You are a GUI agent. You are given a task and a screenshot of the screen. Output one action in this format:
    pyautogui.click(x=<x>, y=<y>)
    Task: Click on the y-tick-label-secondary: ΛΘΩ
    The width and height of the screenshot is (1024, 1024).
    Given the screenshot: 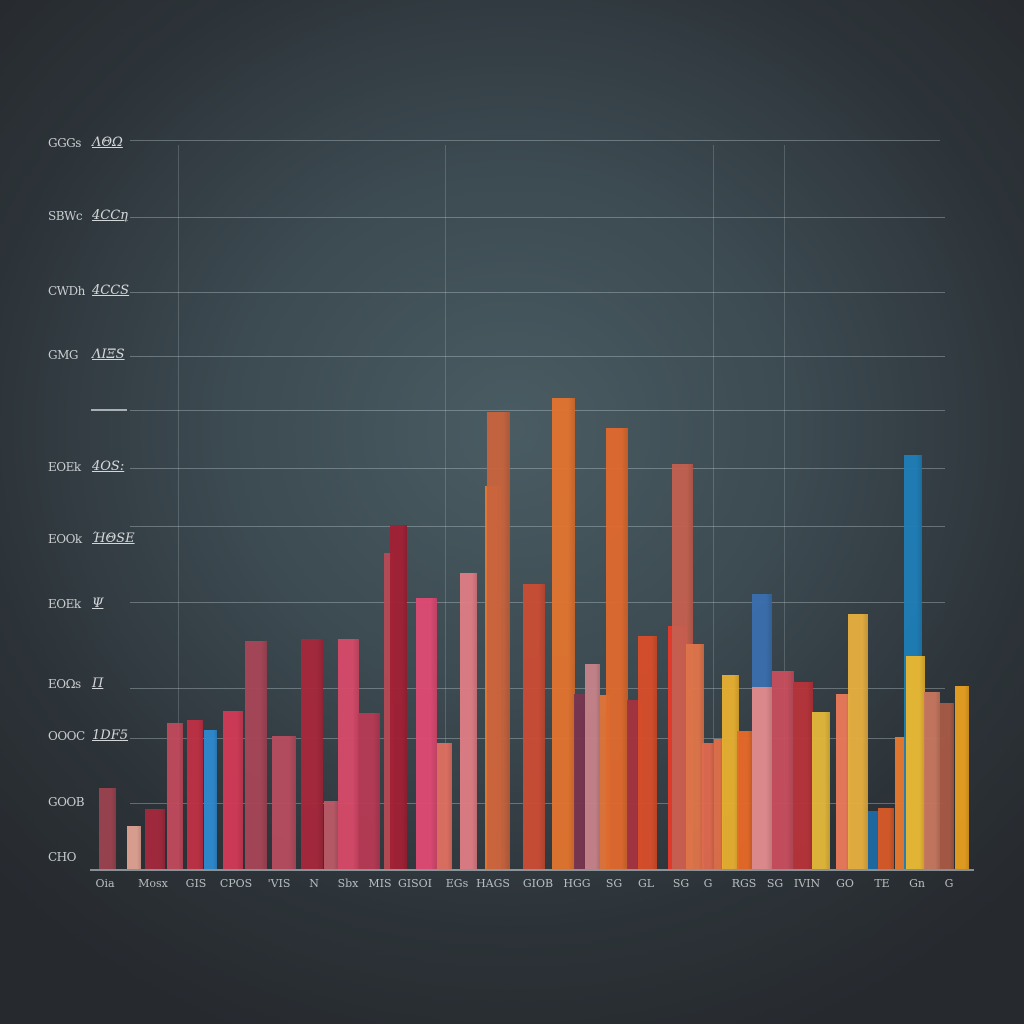 What is the action you would take?
    pyautogui.click(x=107, y=142)
    